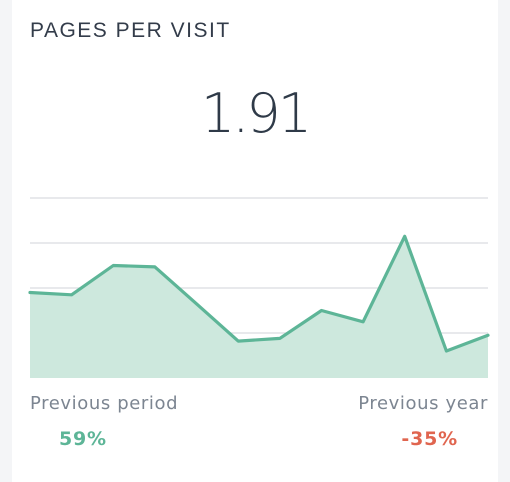 The image size is (510, 482). Describe the element at coordinates (104, 403) in the screenshot. I see `previous-period-label: Previous period` at that location.